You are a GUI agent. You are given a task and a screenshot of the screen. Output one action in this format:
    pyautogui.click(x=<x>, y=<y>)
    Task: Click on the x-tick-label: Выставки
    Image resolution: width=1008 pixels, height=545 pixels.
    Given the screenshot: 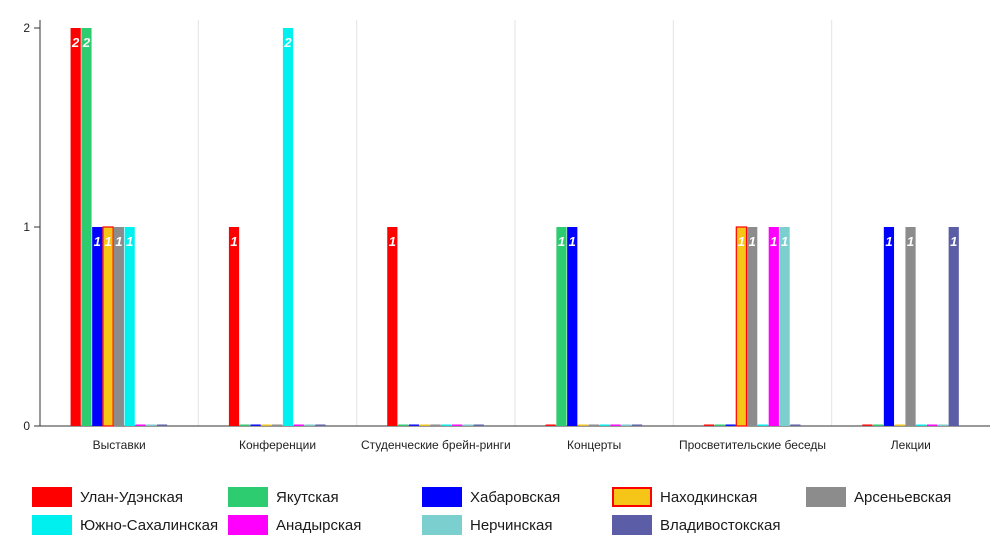 What is the action you would take?
    pyautogui.click(x=119, y=445)
    